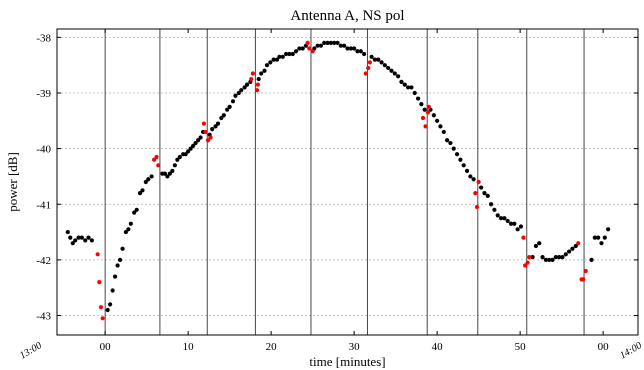 The height and width of the screenshot is (370, 644). I want to click on y-tick-label: -41, so click(43, 205).